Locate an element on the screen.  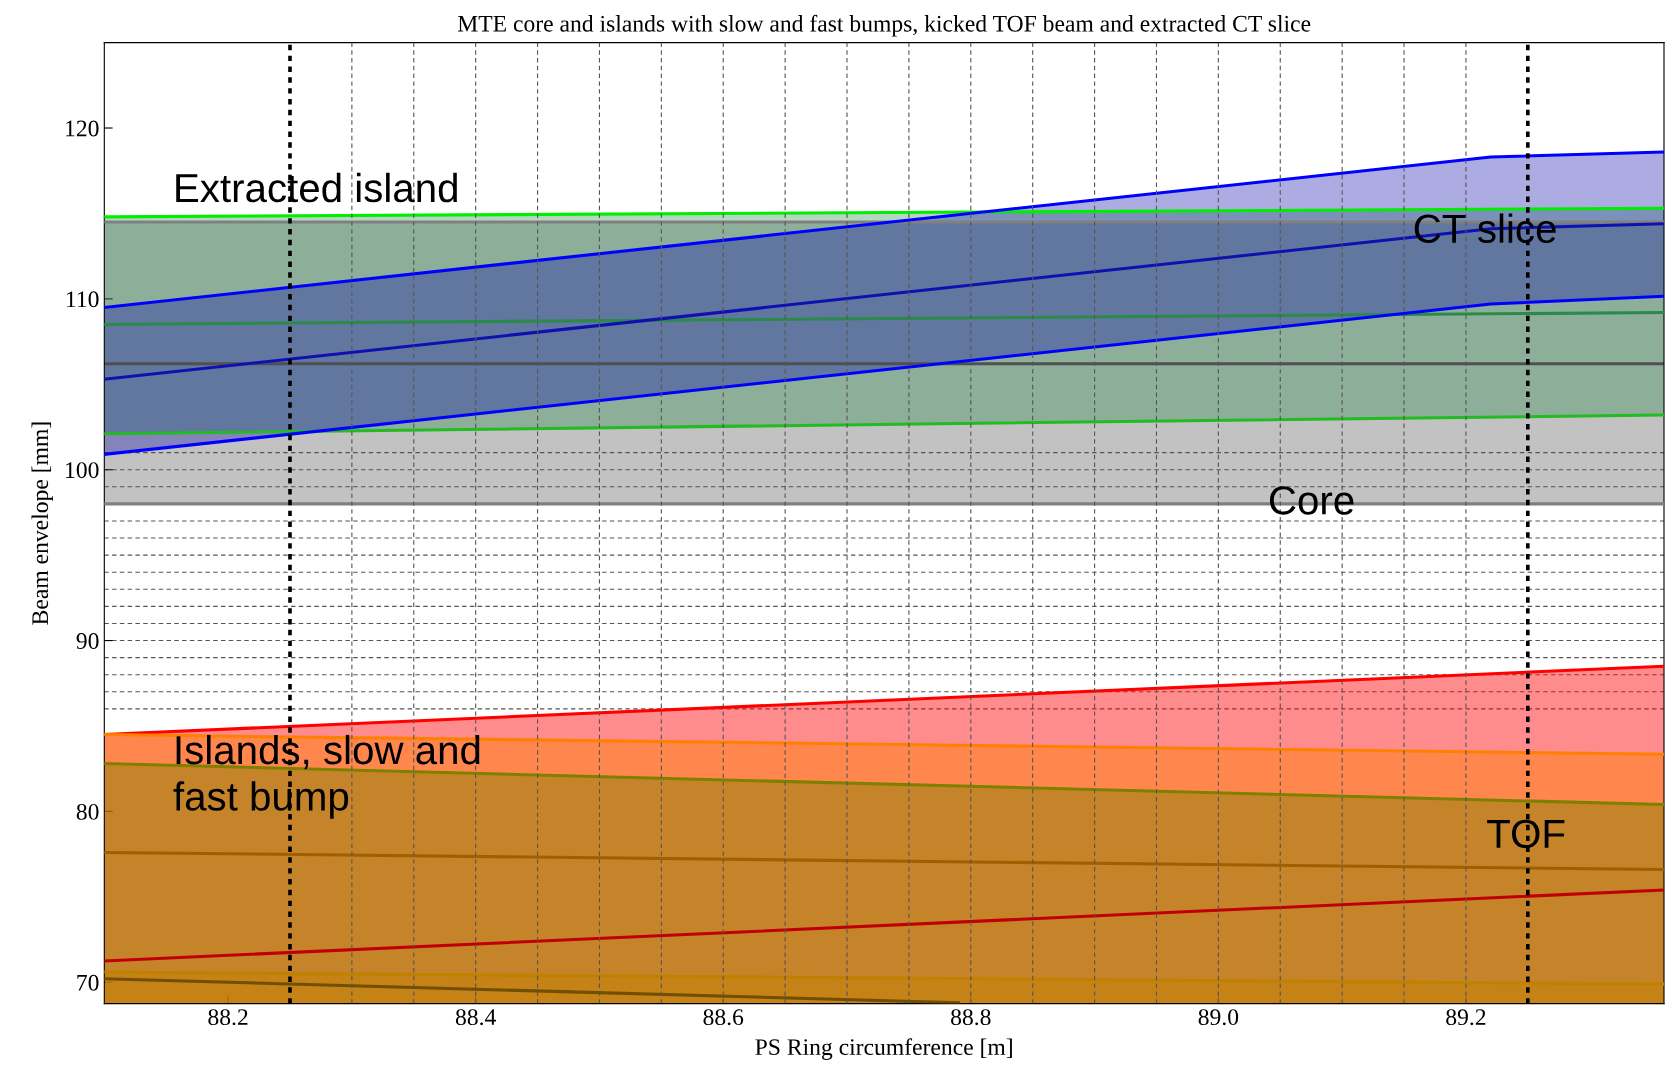
x-tick-label: 88.2 is located at coordinates (228, 1017).